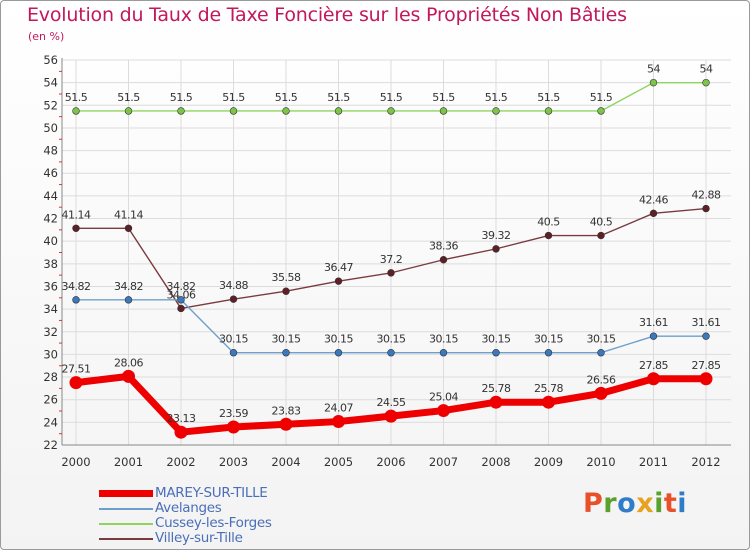 The width and height of the screenshot is (750, 550). Describe the element at coordinates (338, 408) in the screenshot. I see `data-label: 24.07` at that location.